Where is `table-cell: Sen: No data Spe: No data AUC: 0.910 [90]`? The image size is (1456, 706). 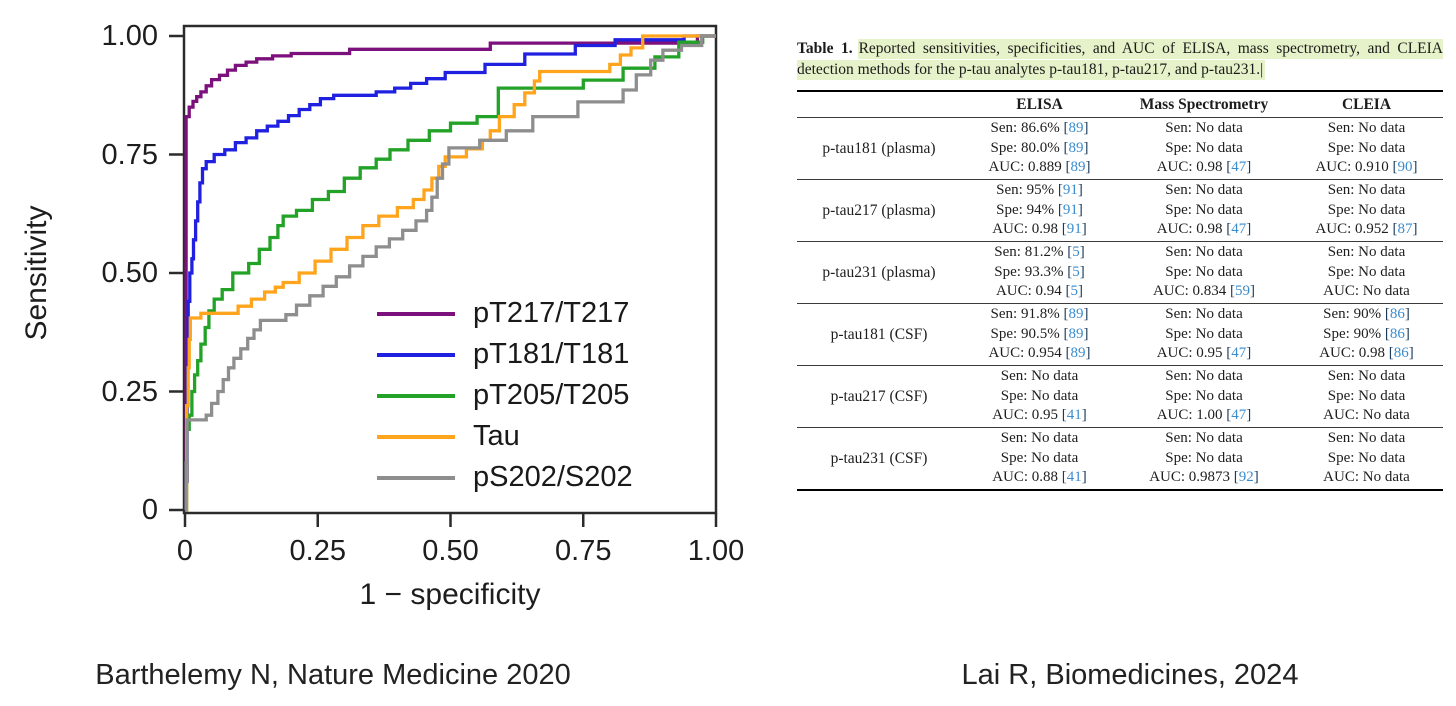
table-cell: Sen: No data Spe: No data AUC: 0.910 [90] is located at coordinates (1366, 148).